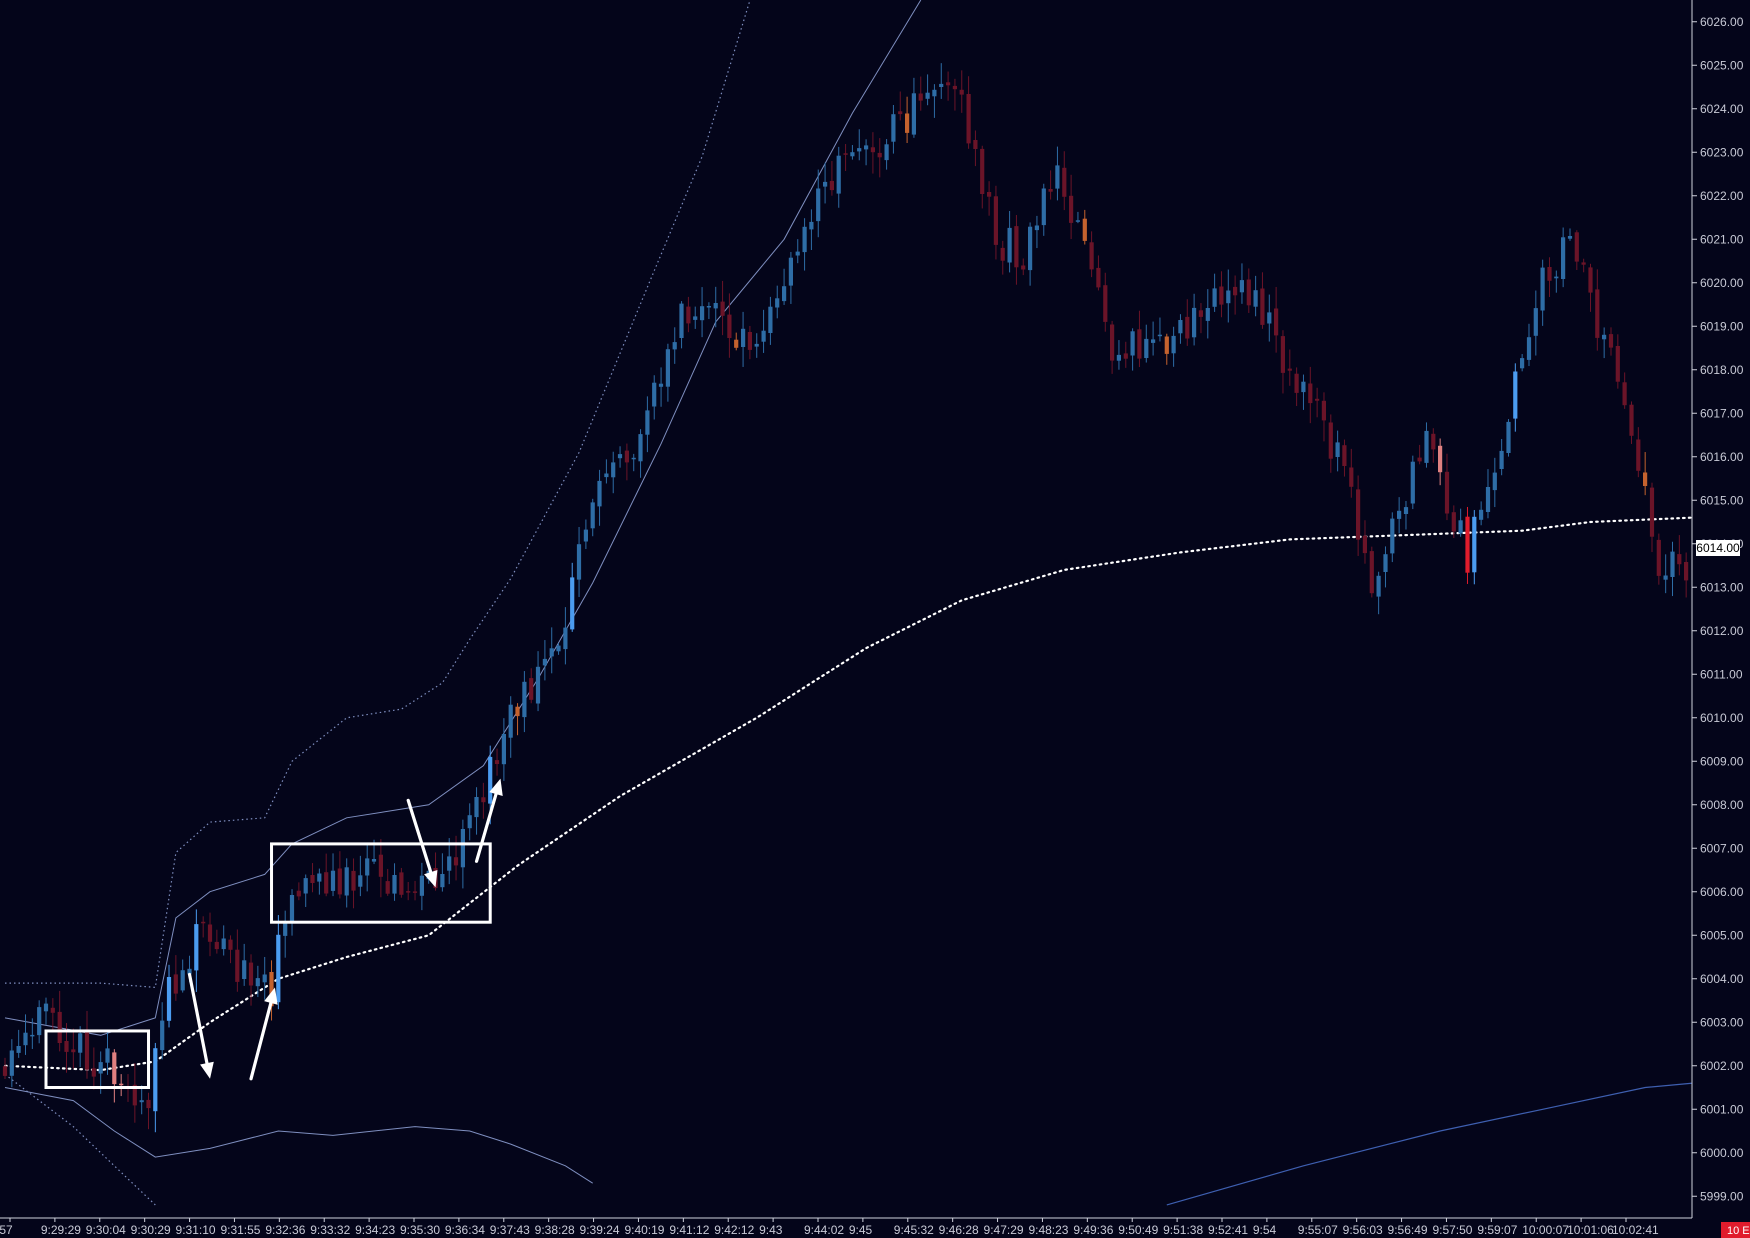 This screenshot has width=1750, height=1238. I want to click on time-tick-label: 9:34:23, so click(375, 1230).